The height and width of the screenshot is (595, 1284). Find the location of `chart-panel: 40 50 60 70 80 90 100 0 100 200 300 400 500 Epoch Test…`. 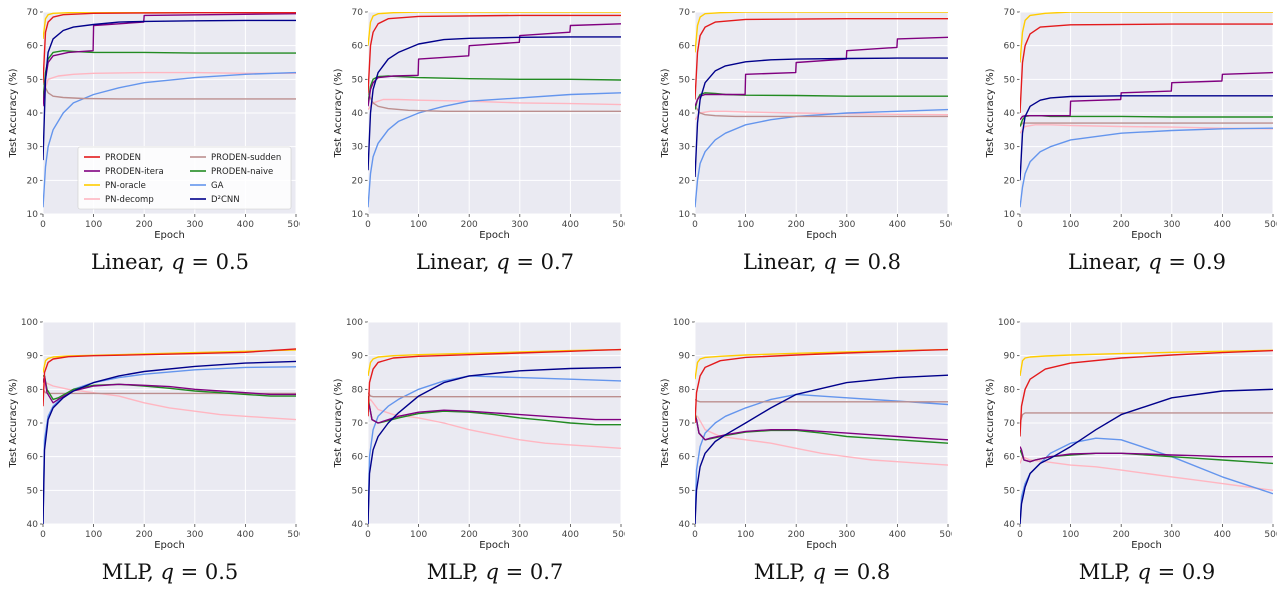

chart-panel: 40 50 60 70 80 90 100 0 100 200 300 400 500 Epoch Test… is located at coordinates (1127, 452).